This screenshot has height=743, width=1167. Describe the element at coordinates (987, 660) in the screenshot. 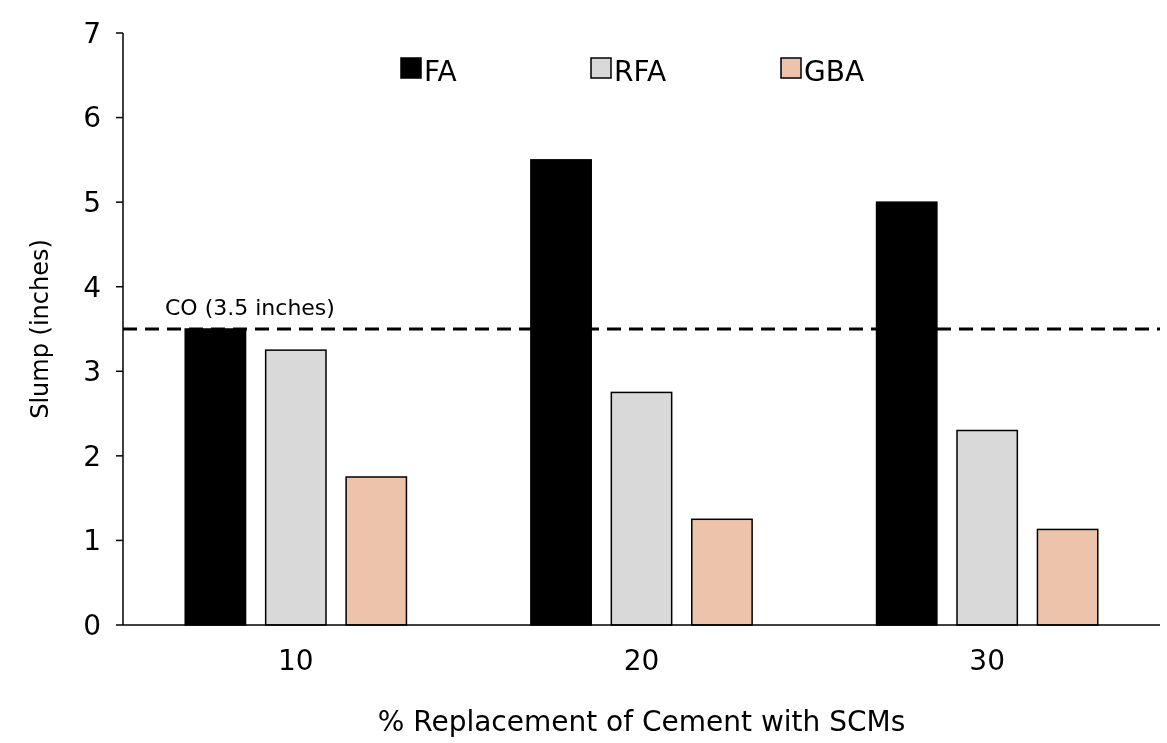

I see `x-tick-label: 30` at that location.